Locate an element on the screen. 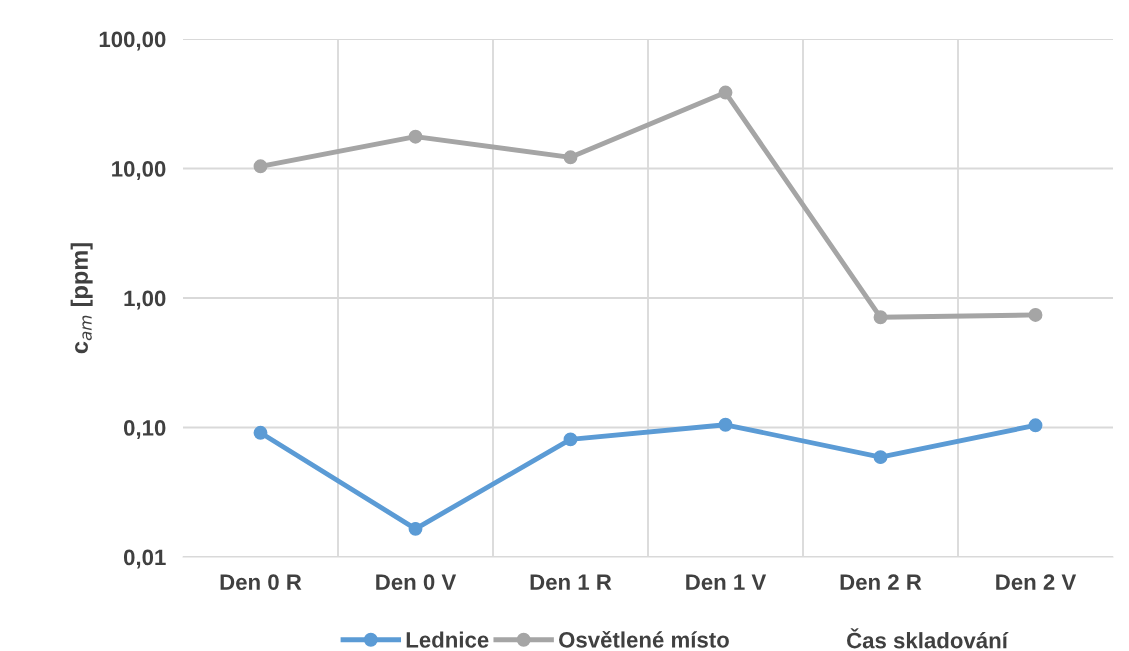 This screenshot has height=651, width=1129. y-tick-label: 1,00 is located at coordinates (145, 300).